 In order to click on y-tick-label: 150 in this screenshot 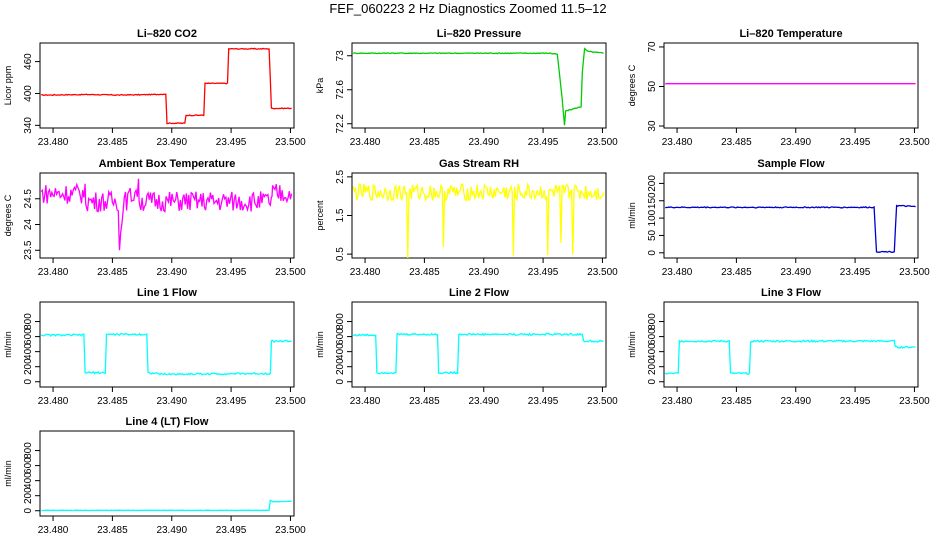, I will do `click(652, 200)`.